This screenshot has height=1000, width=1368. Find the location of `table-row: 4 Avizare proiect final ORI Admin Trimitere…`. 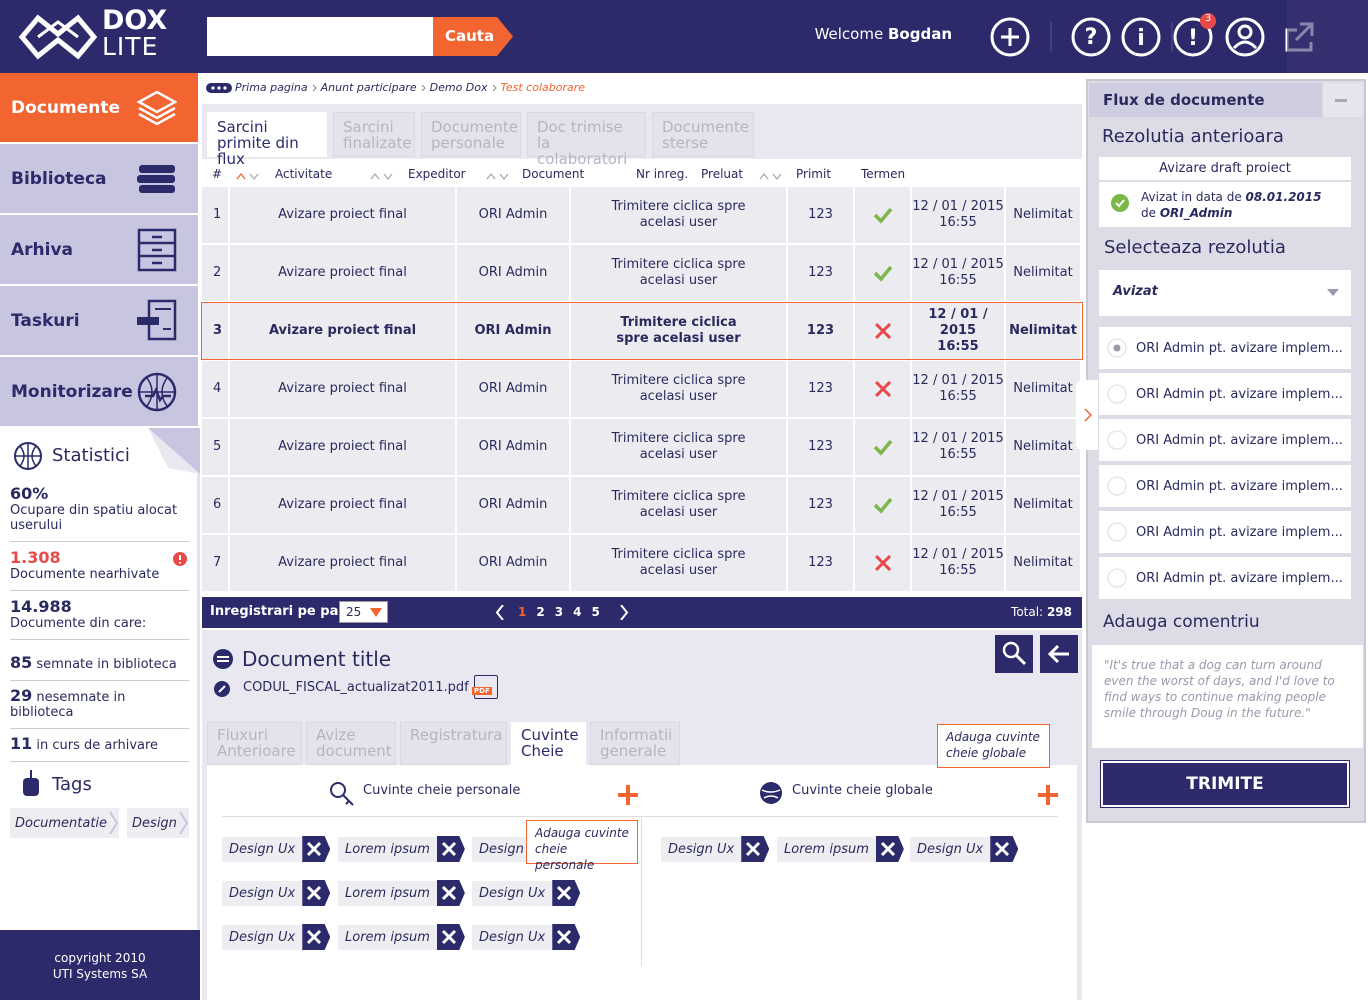

table-row: 4 Avizare proiect final ORI Admin Trimitere… is located at coordinates (642, 389).